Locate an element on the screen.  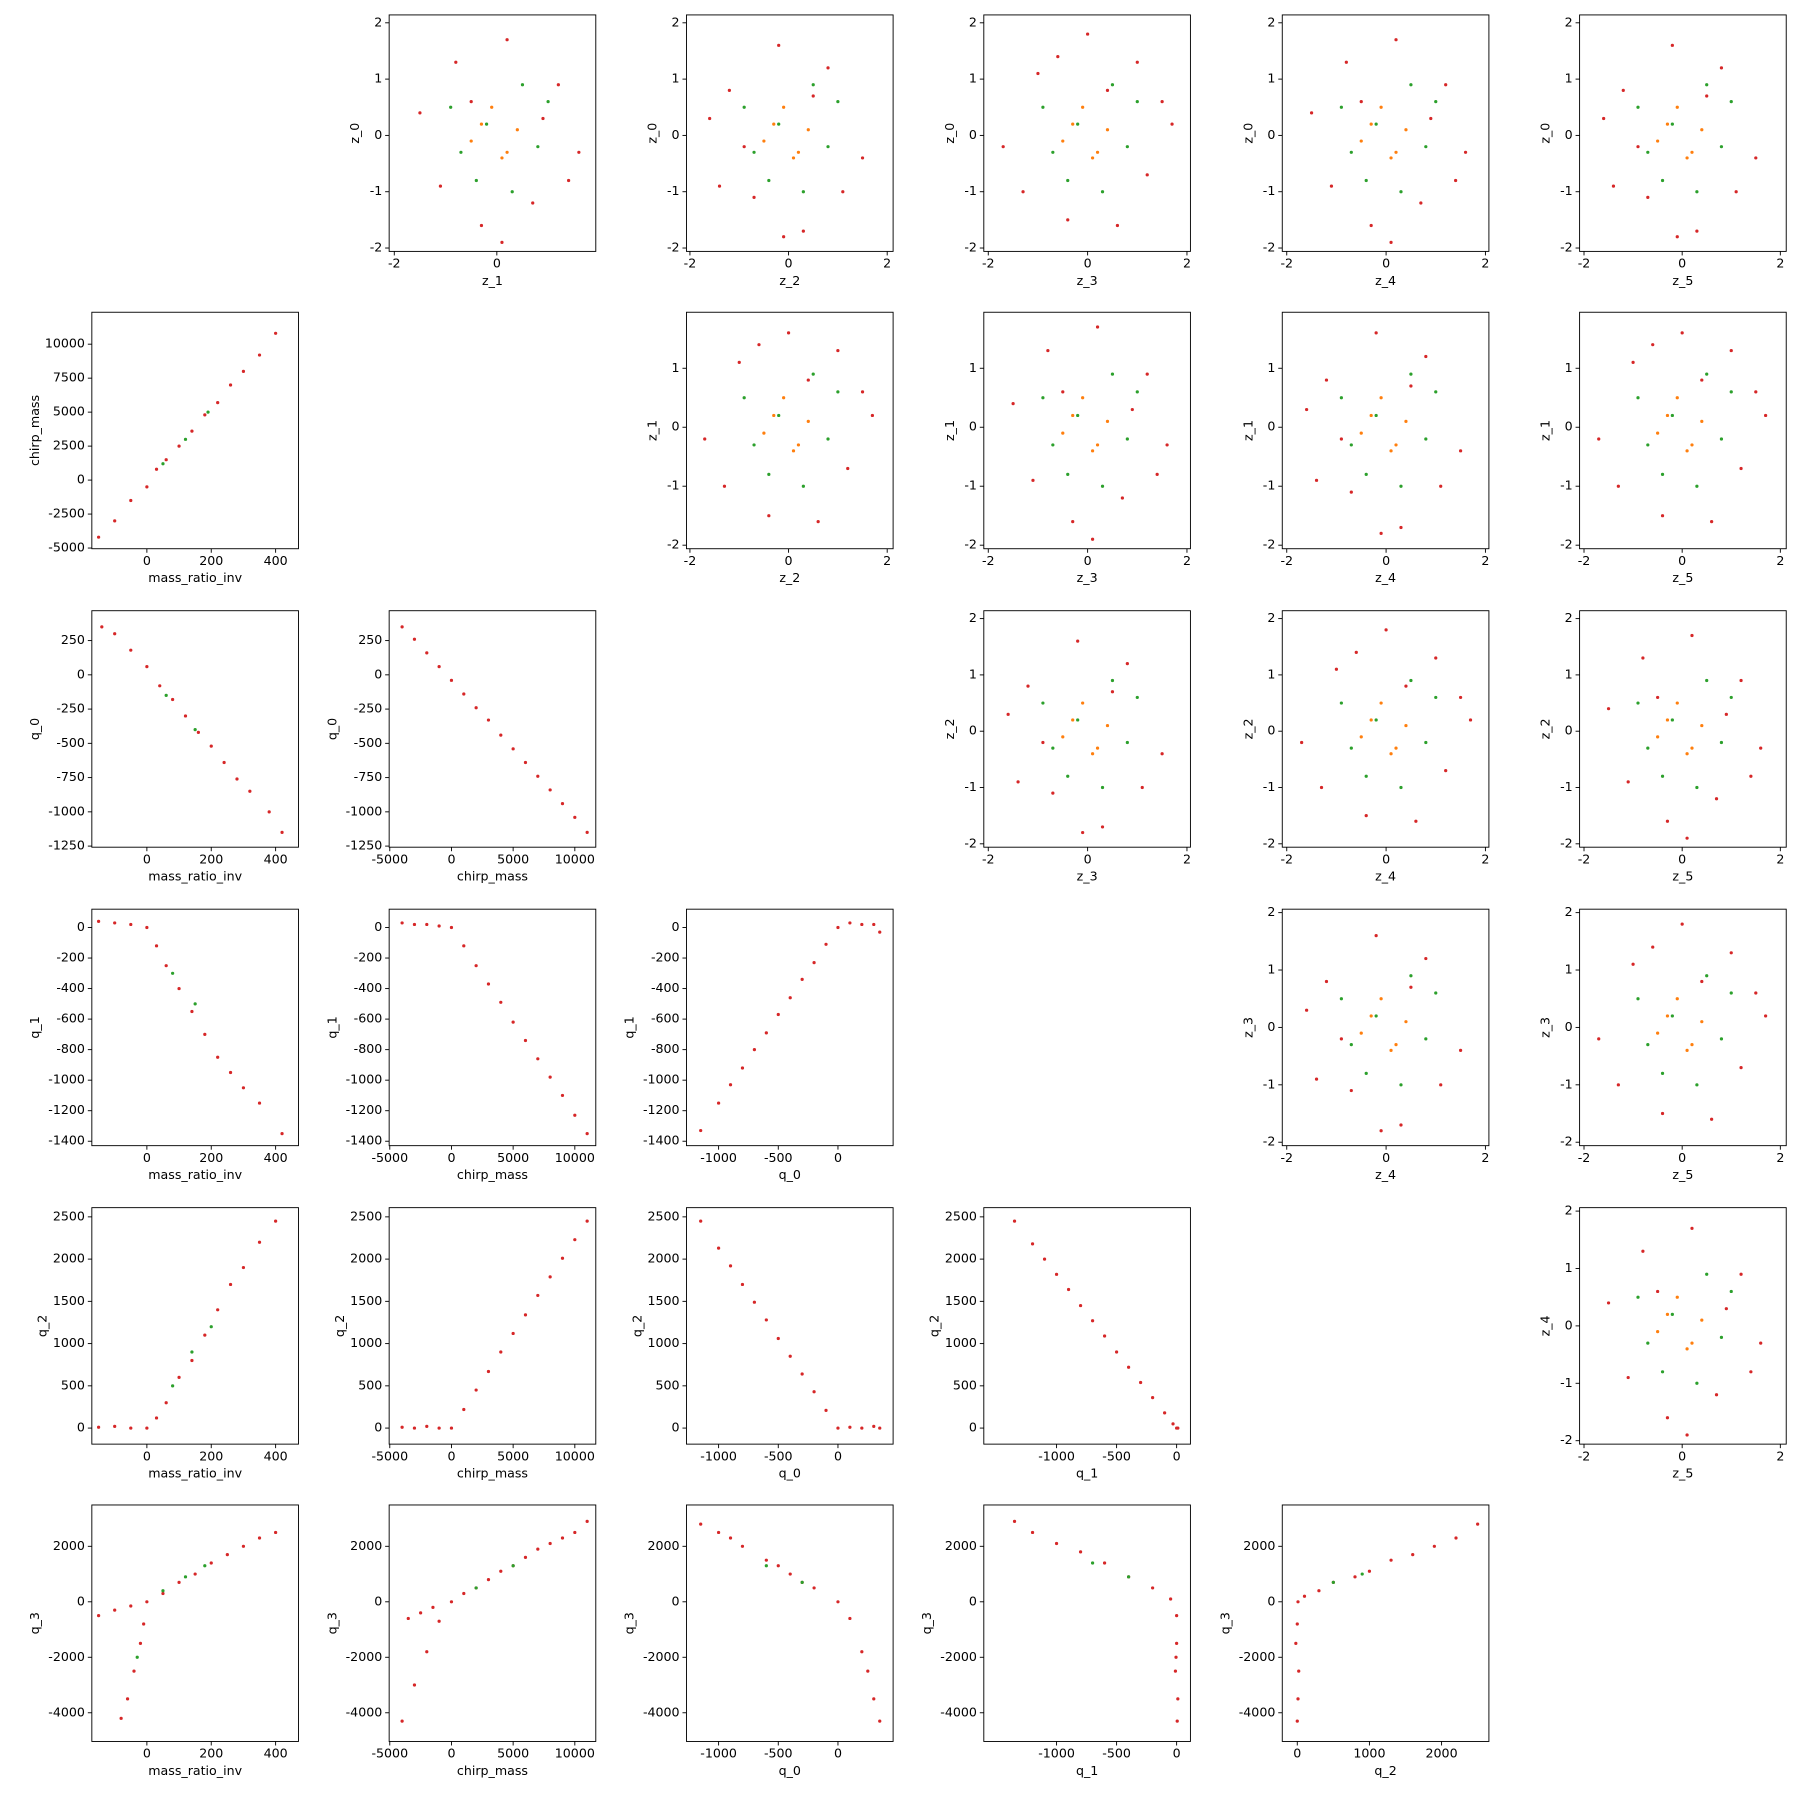
x-tick-label: 200 is located at coordinates (211, 1157).